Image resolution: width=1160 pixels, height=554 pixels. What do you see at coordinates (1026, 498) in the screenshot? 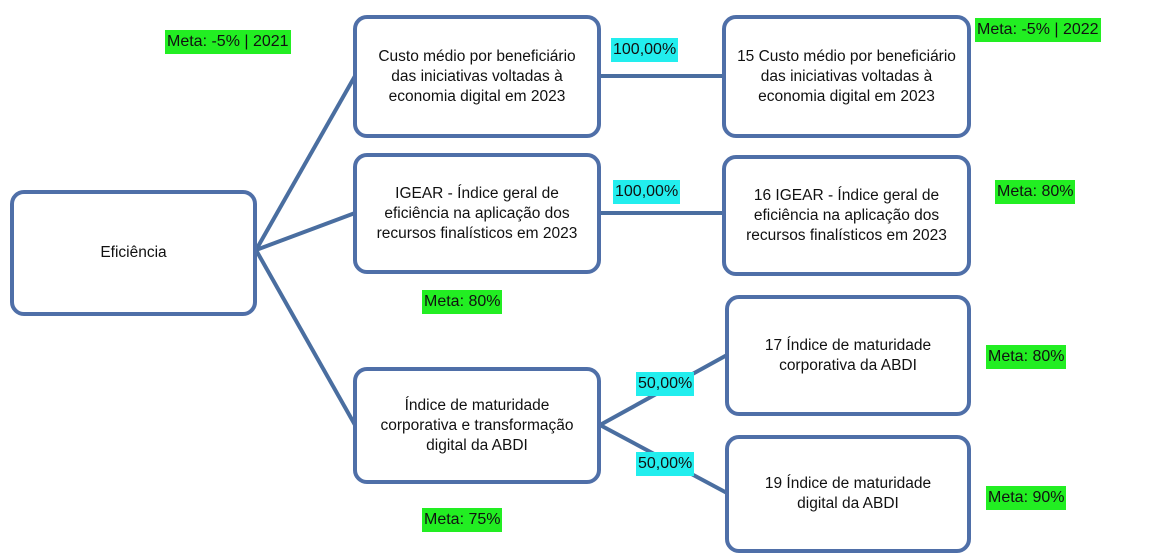
I see `meta-label: Meta: 90%` at bounding box center [1026, 498].